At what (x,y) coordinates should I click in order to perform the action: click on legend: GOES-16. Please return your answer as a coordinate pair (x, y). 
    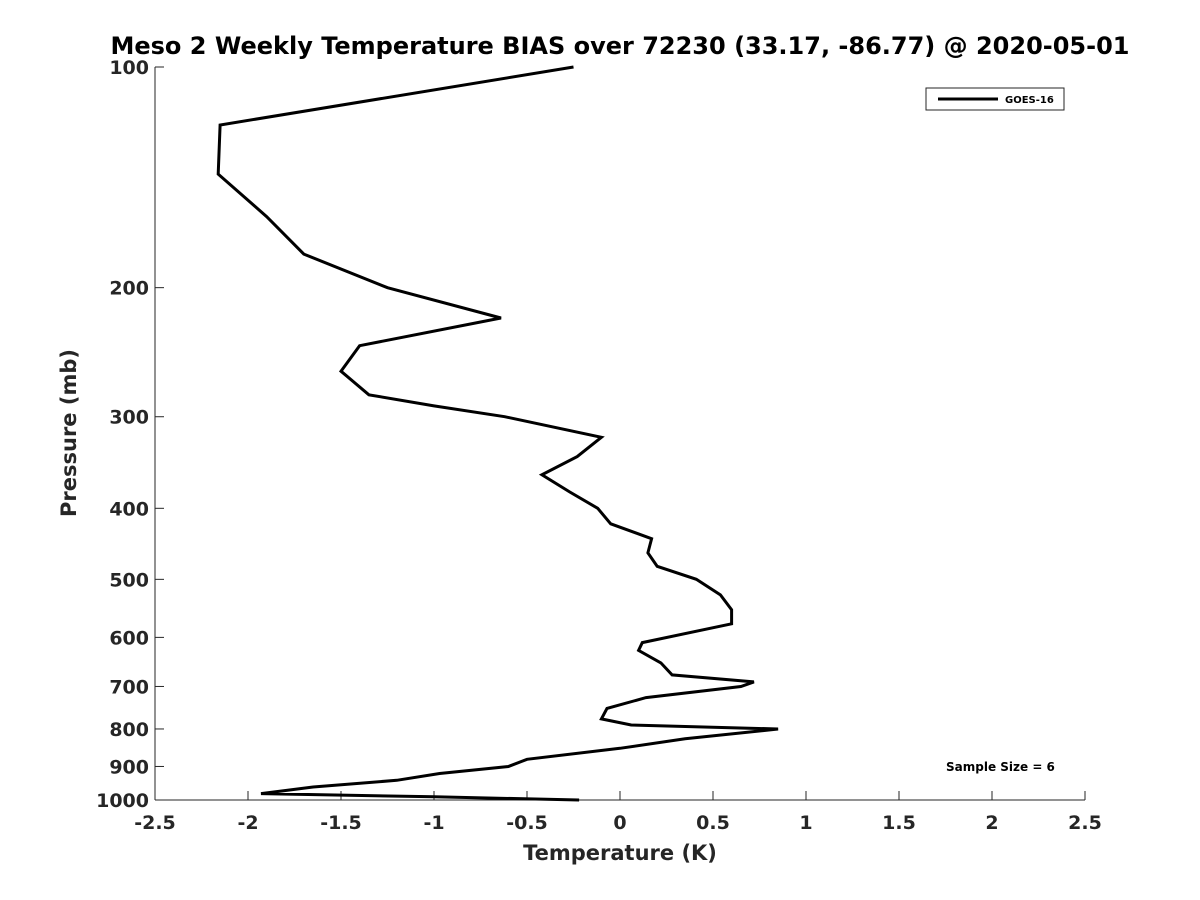
    Looking at the image, I should click on (995, 99).